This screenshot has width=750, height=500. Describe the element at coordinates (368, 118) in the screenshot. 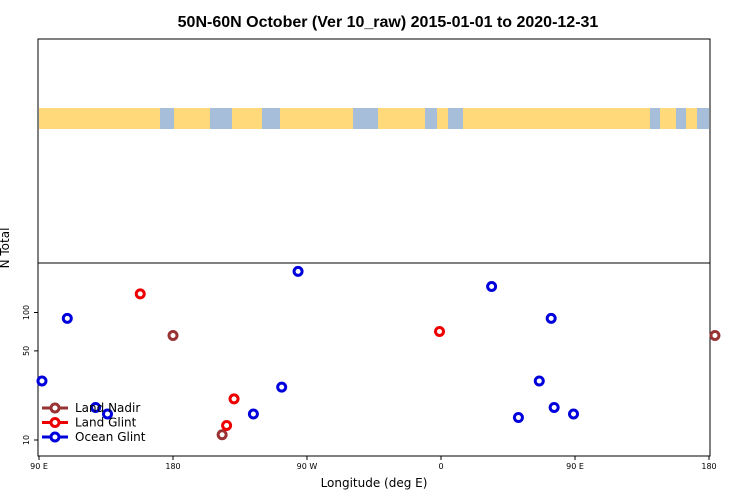

I see `map-strip-land` at that location.